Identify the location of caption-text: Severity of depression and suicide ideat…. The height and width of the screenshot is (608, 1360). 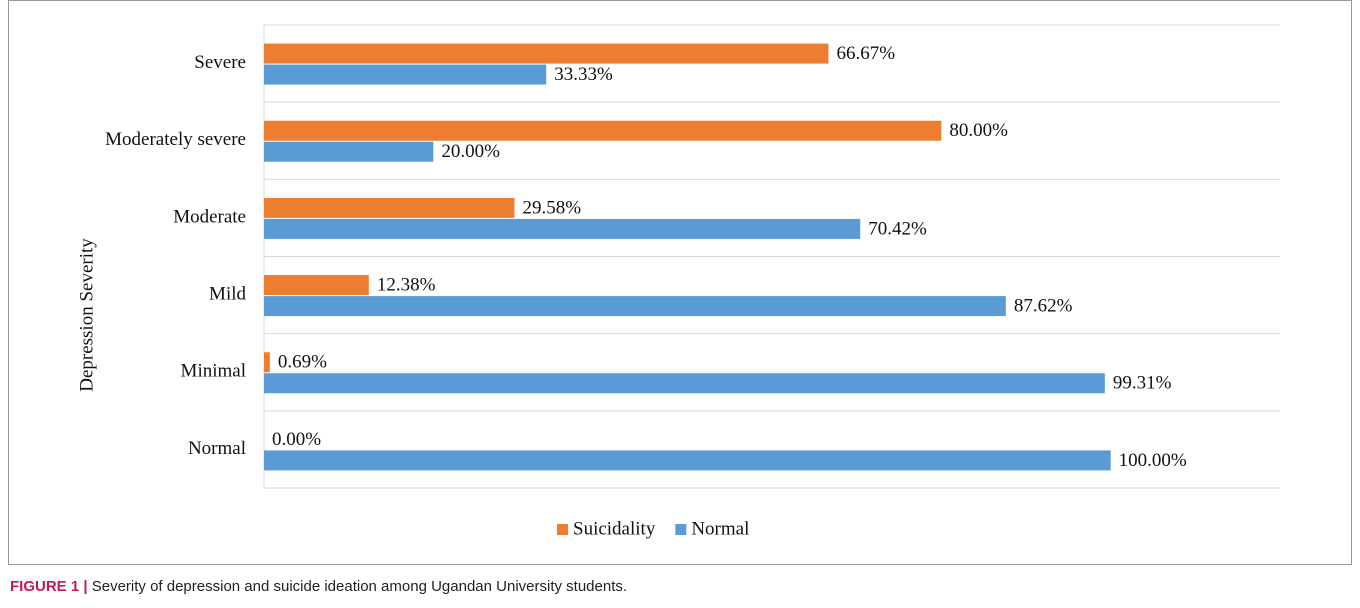
(359, 586).